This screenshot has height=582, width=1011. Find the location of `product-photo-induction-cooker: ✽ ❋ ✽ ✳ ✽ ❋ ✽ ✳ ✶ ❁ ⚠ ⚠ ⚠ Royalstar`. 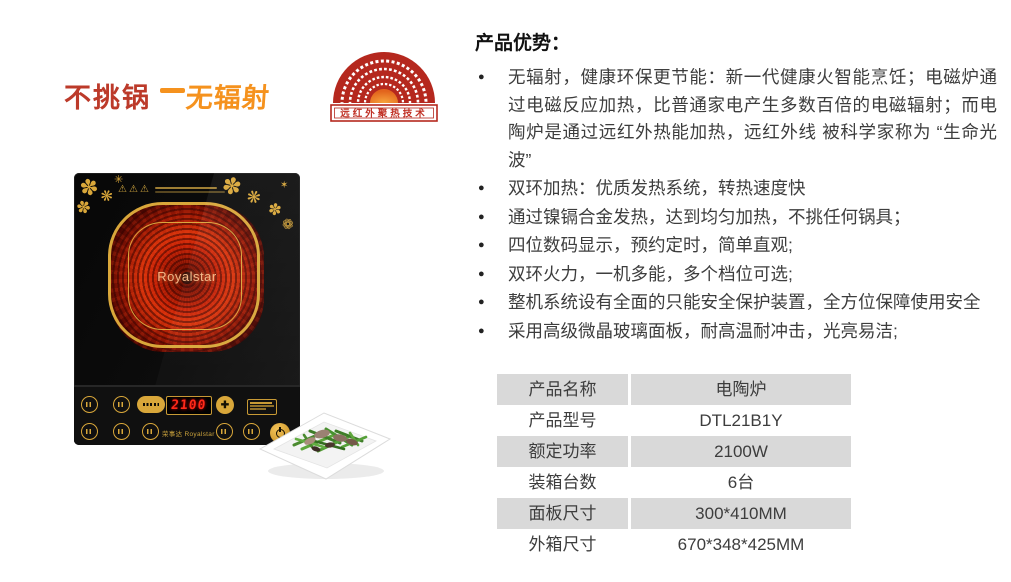

product-photo-induction-cooker: ✽ ❋ ✽ ✳ ✽ ❋ ✽ ✳ ✶ ❁ ⚠ ⚠ ⚠ Royalstar is located at coordinates (187, 309).